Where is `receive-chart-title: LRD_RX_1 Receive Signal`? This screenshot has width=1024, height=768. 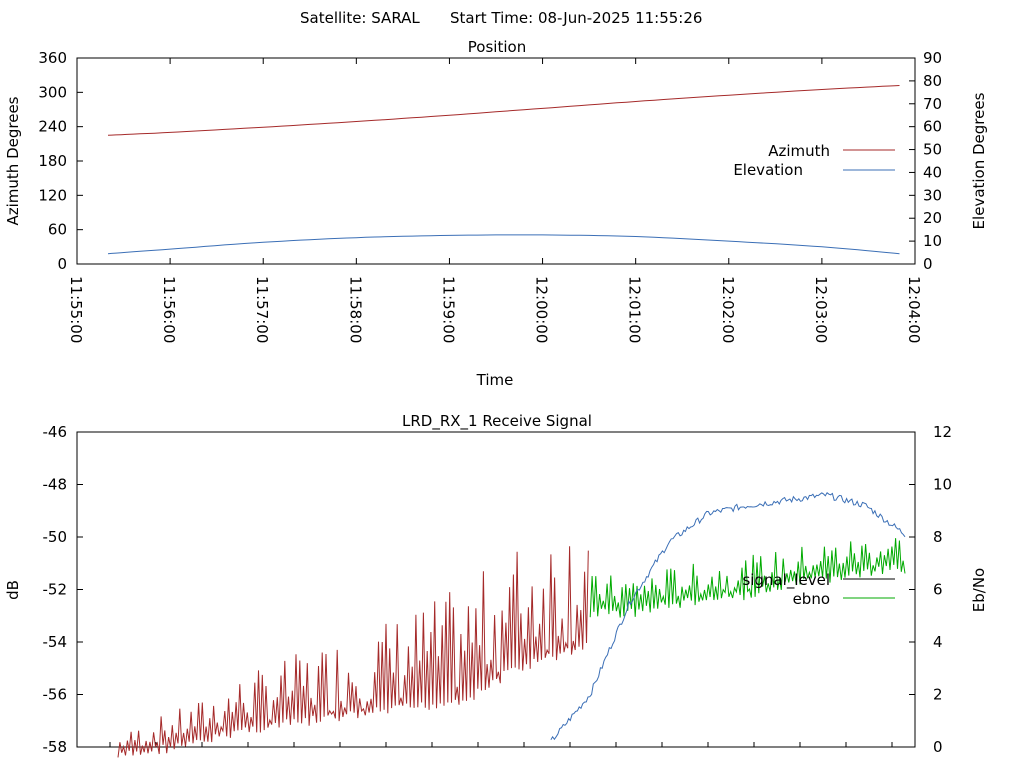
receive-chart-title: LRD_RX_1 Receive Signal is located at coordinates (497, 421).